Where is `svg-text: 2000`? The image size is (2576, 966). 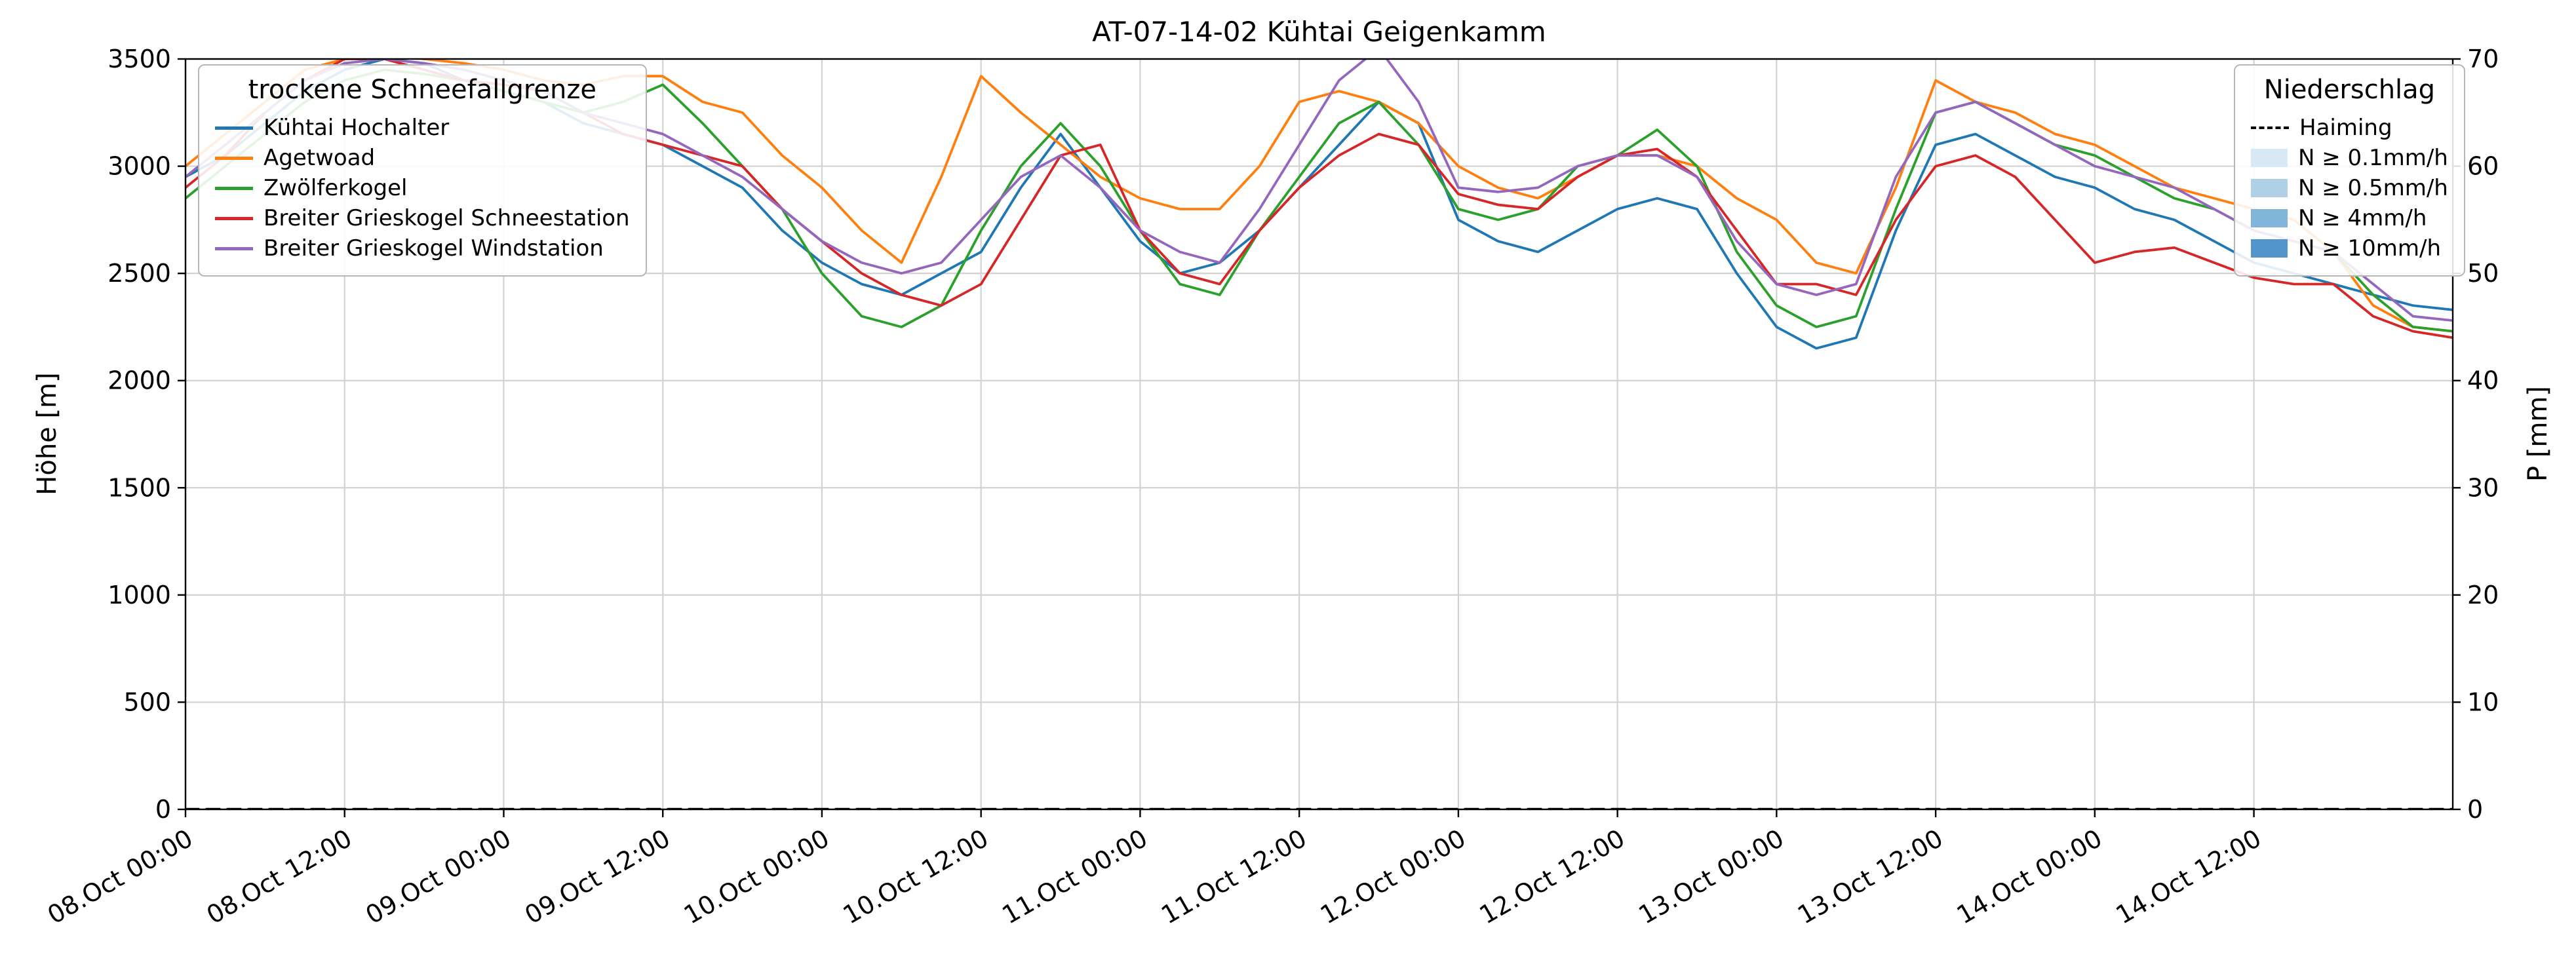
svg-text: 2000 is located at coordinates (139, 380).